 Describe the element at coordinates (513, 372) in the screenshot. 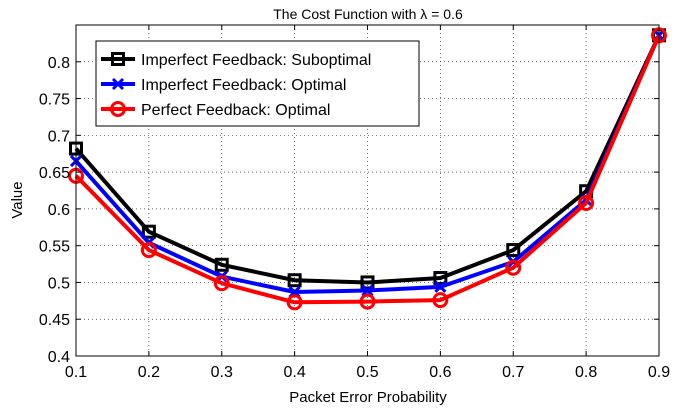

I see `x-tick-label: 0.7` at that location.